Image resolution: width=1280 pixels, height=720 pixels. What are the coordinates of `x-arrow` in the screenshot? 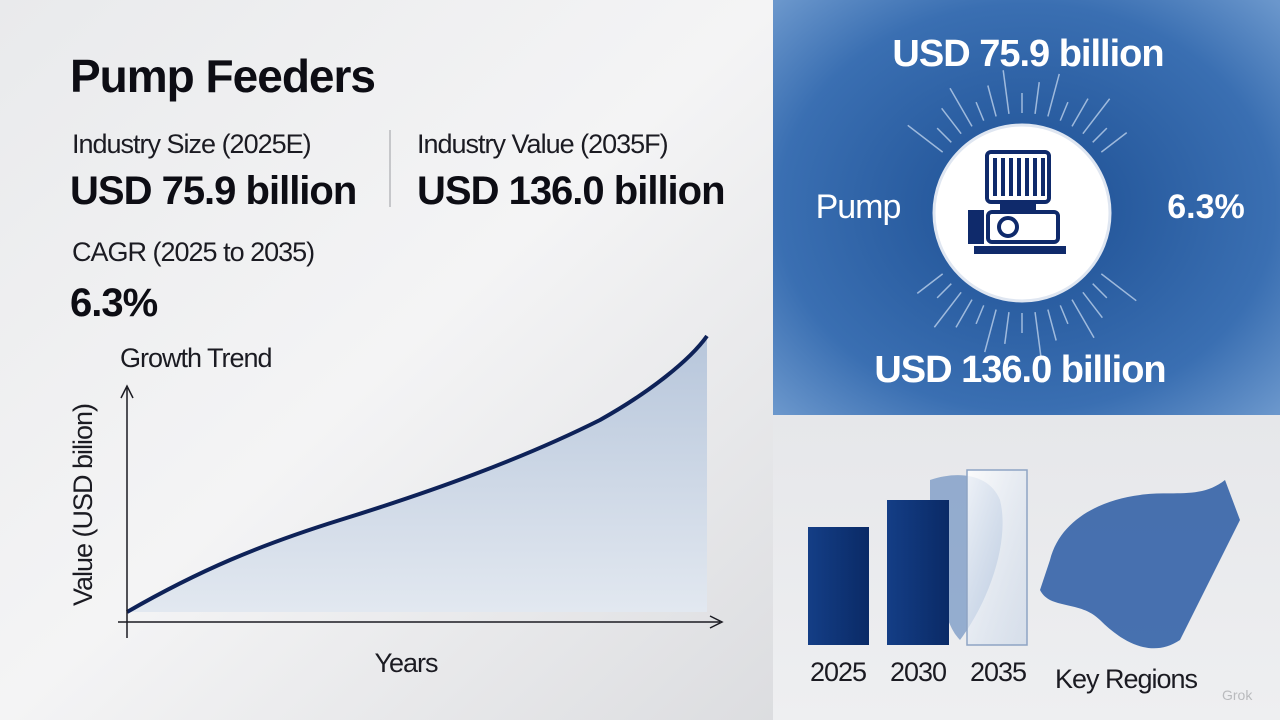 It's located at (716, 622).